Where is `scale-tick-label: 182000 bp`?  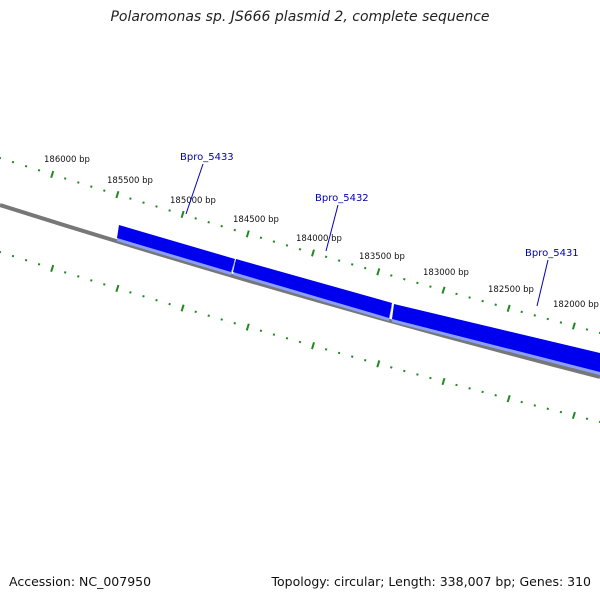 scale-tick-label: 182000 bp is located at coordinates (576, 305).